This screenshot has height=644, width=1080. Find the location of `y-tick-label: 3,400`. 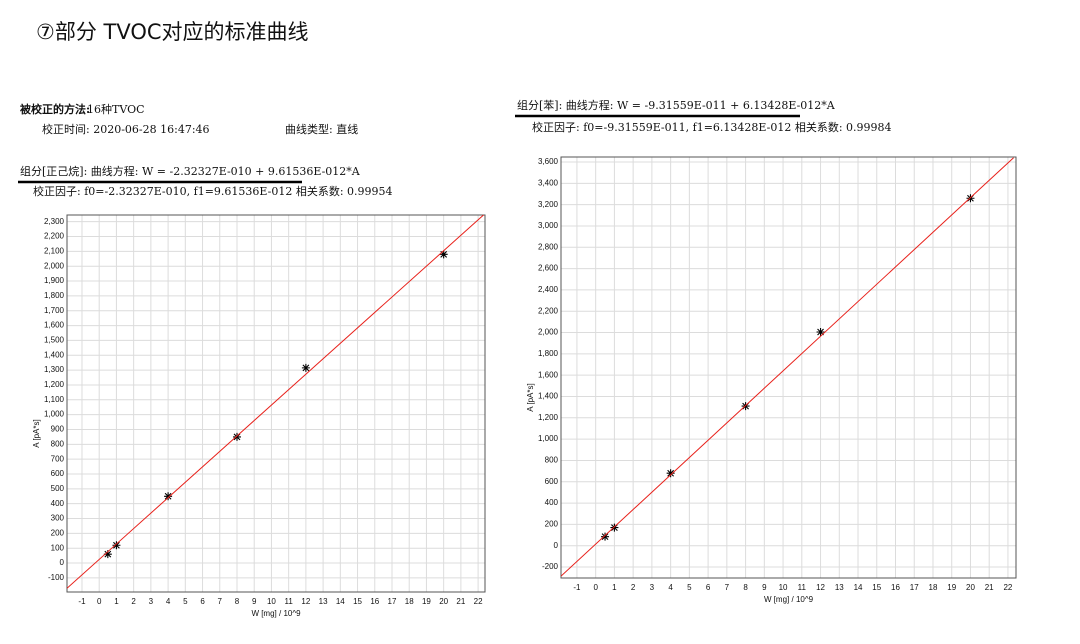

y-tick-label: 3,400 is located at coordinates (548, 182).